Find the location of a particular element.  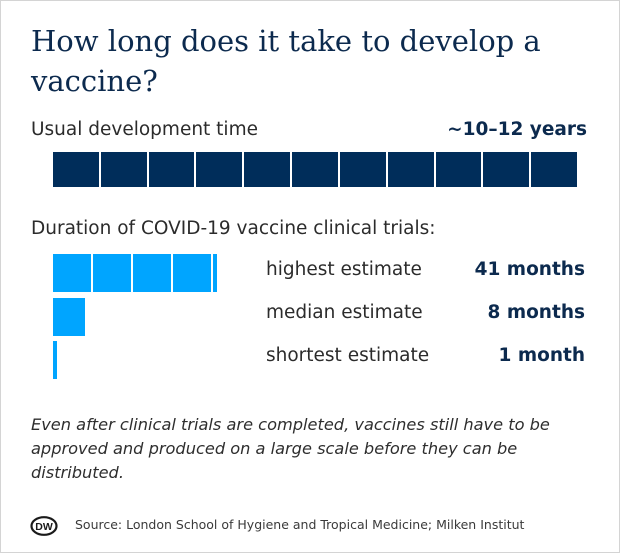

dw-logo-icon: DW is located at coordinates (44, 526).